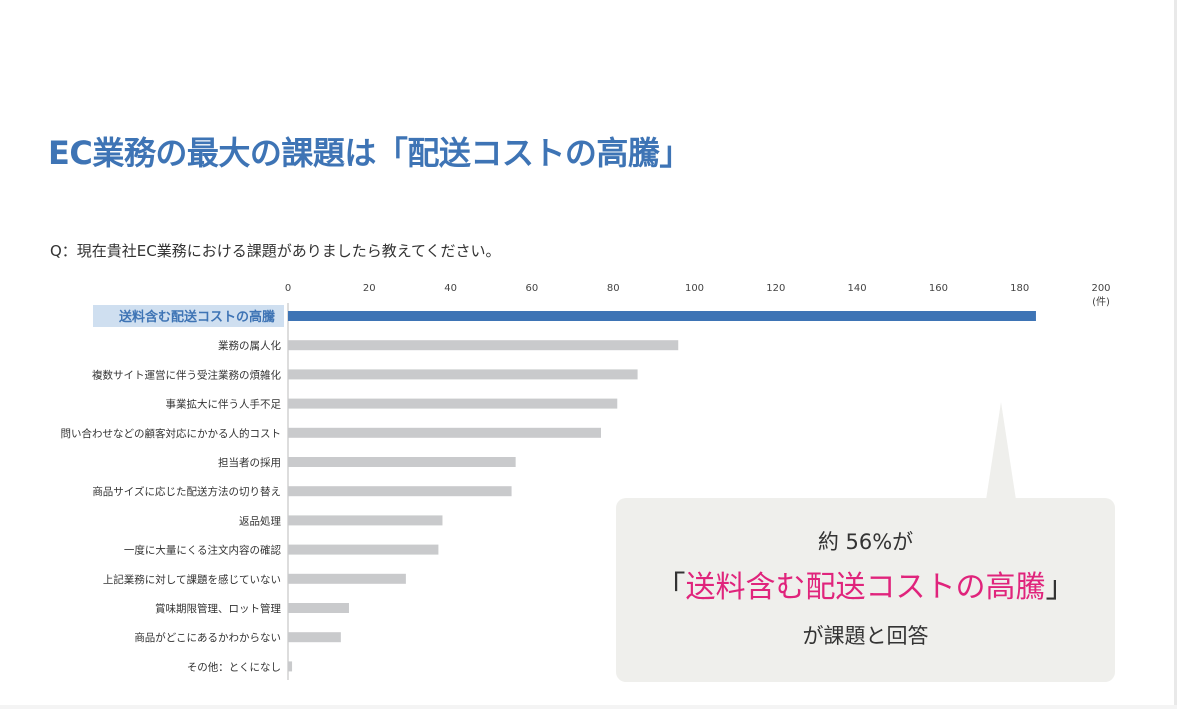  What do you see at coordinates (260, 520) in the screenshot?
I see `category-label: 返品処理` at bounding box center [260, 520].